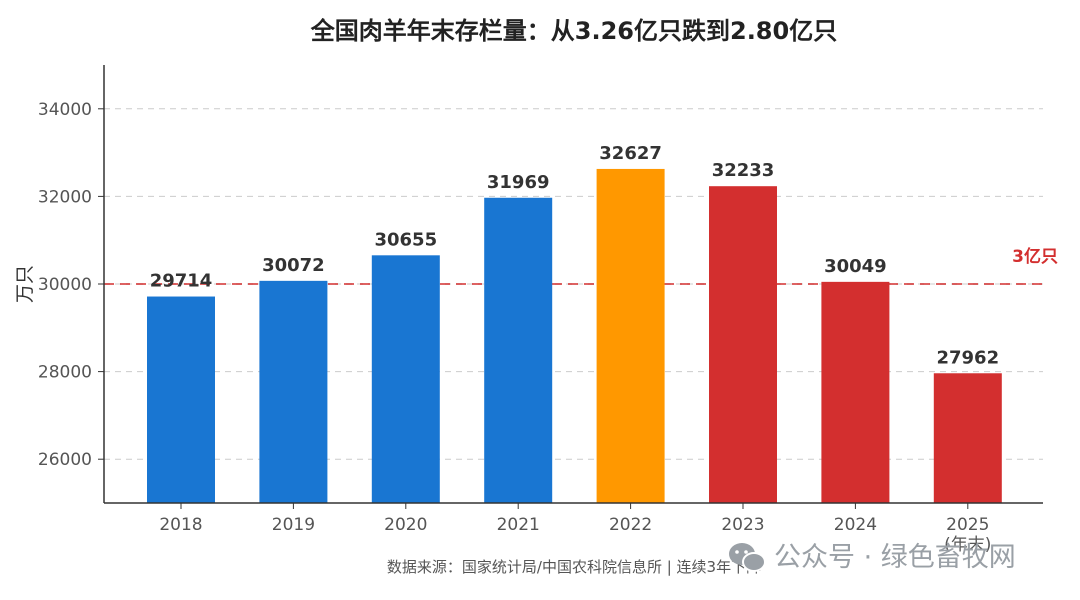 The height and width of the screenshot is (600, 1080). Describe the element at coordinates (855, 266) in the screenshot. I see `data-label: 30049` at that location.